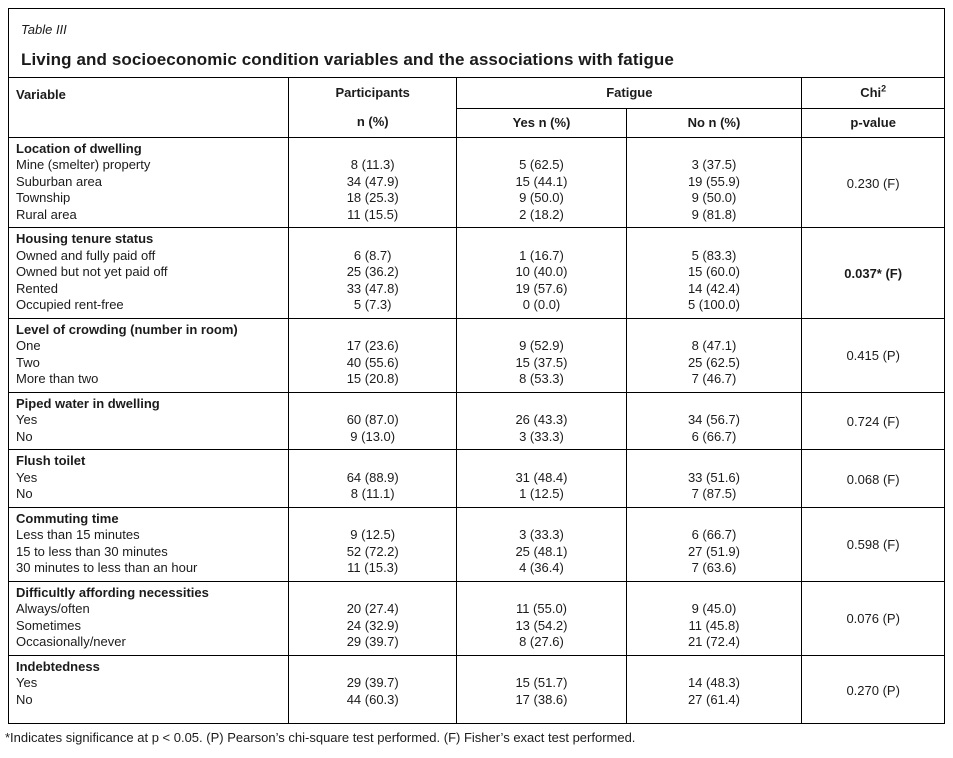  Describe the element at coordinates (372, 570) in the screenshot. I see `participants-value: 11 (15.3)` at that location.